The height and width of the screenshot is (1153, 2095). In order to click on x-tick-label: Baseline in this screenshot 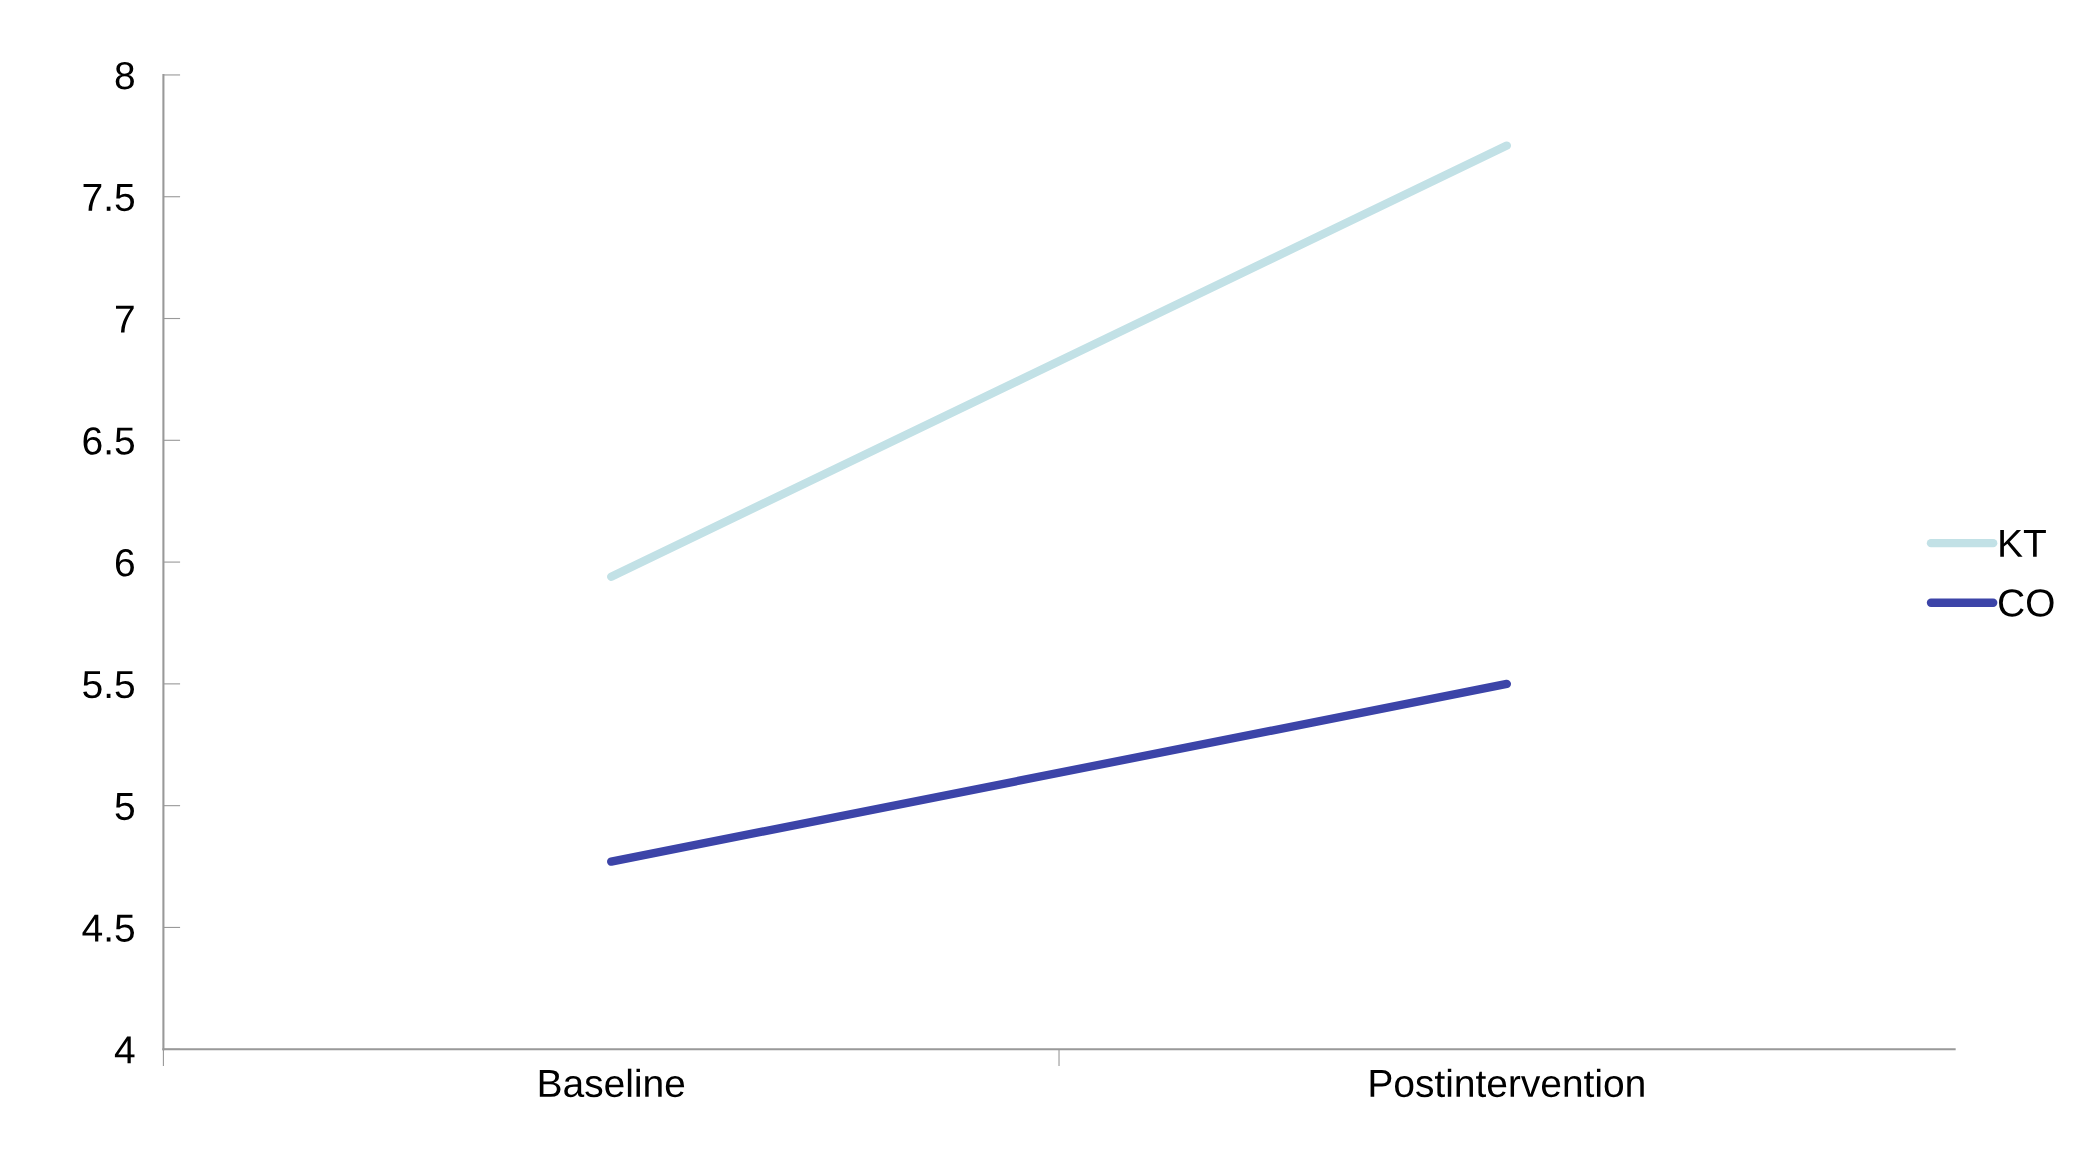, I will do `click(612, 1083)`.